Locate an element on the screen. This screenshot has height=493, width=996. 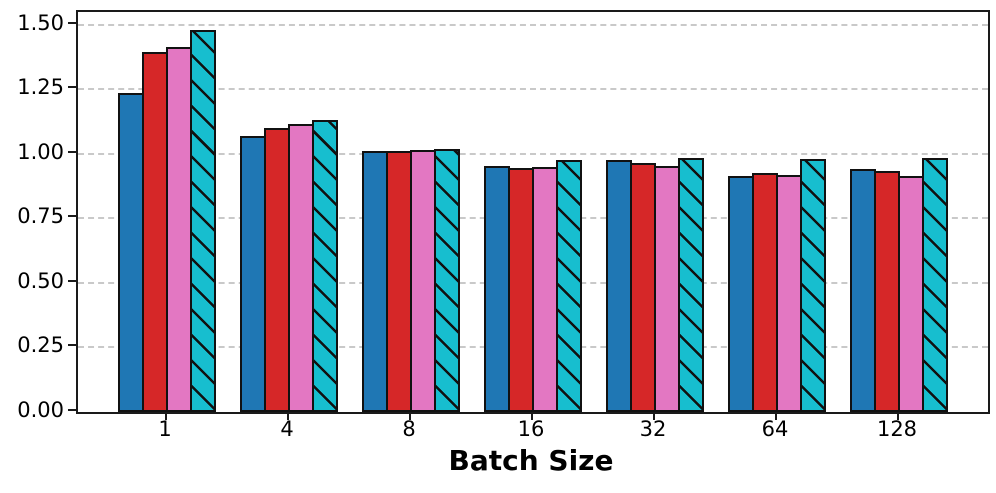
x-tick-label-64: 64 is located at coordinates (775, 429).